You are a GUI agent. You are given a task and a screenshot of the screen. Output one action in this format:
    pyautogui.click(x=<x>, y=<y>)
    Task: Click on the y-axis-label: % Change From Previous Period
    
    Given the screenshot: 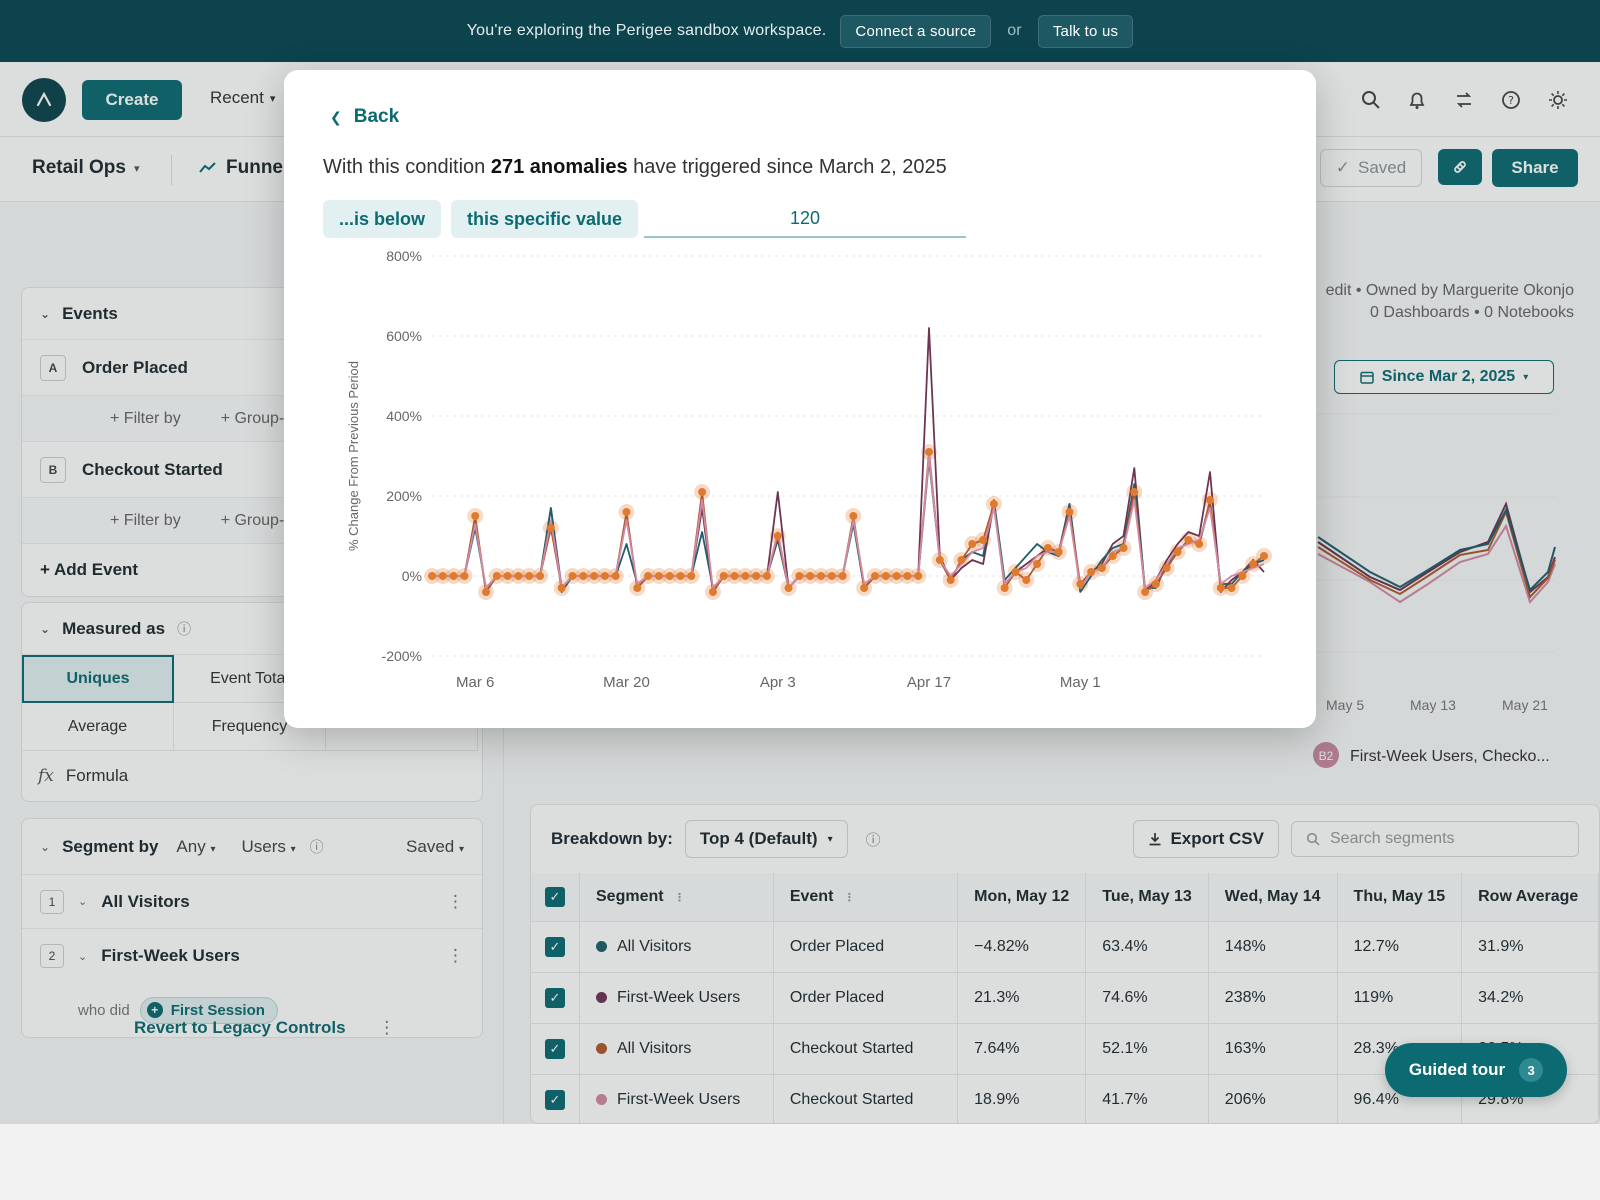 What is the action you would take?
    pyautogui.click(x=353, y=456)
    